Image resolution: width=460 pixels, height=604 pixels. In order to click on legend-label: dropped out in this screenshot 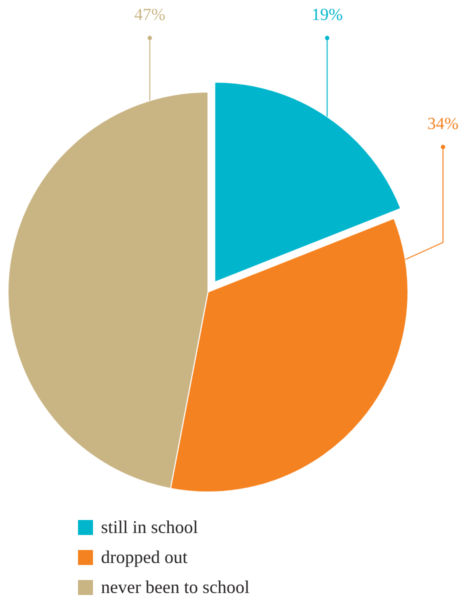, I will do `click(144, 557)`.